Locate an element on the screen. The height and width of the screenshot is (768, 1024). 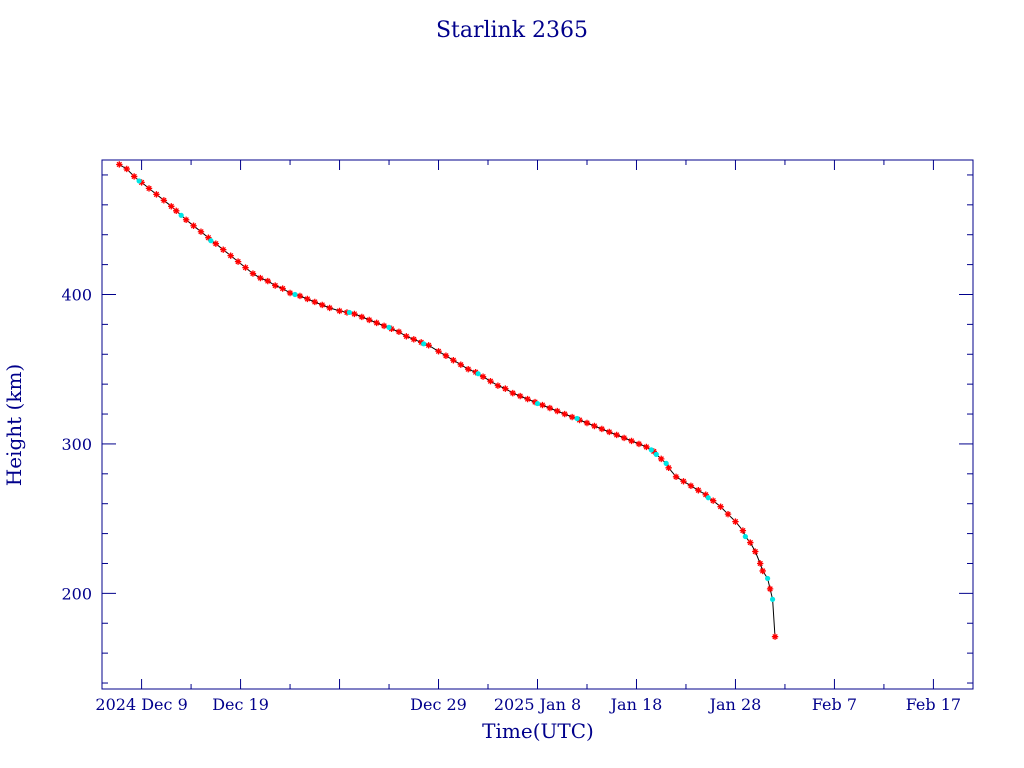
y-tick-label: 300 is located at coordinates (76, 444).